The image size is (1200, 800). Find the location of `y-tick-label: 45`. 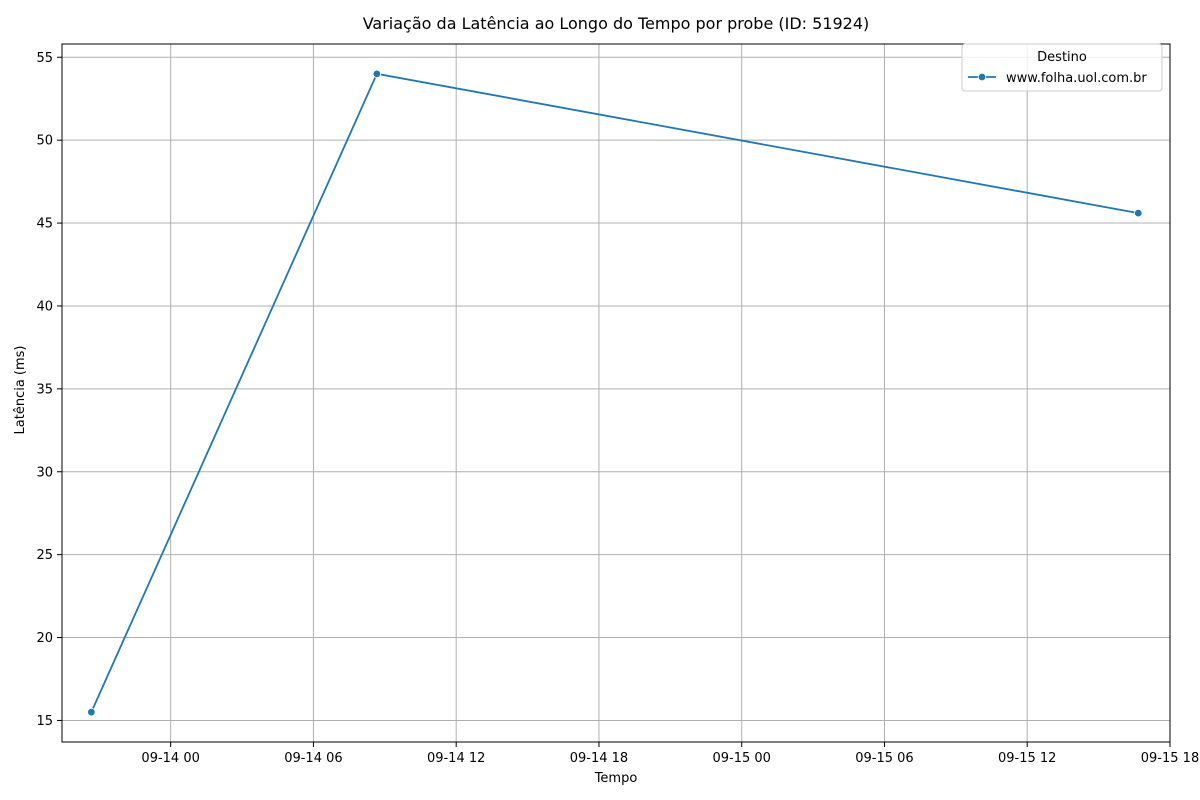

y-tick-label: 45 is located at coordinates (44, 224).